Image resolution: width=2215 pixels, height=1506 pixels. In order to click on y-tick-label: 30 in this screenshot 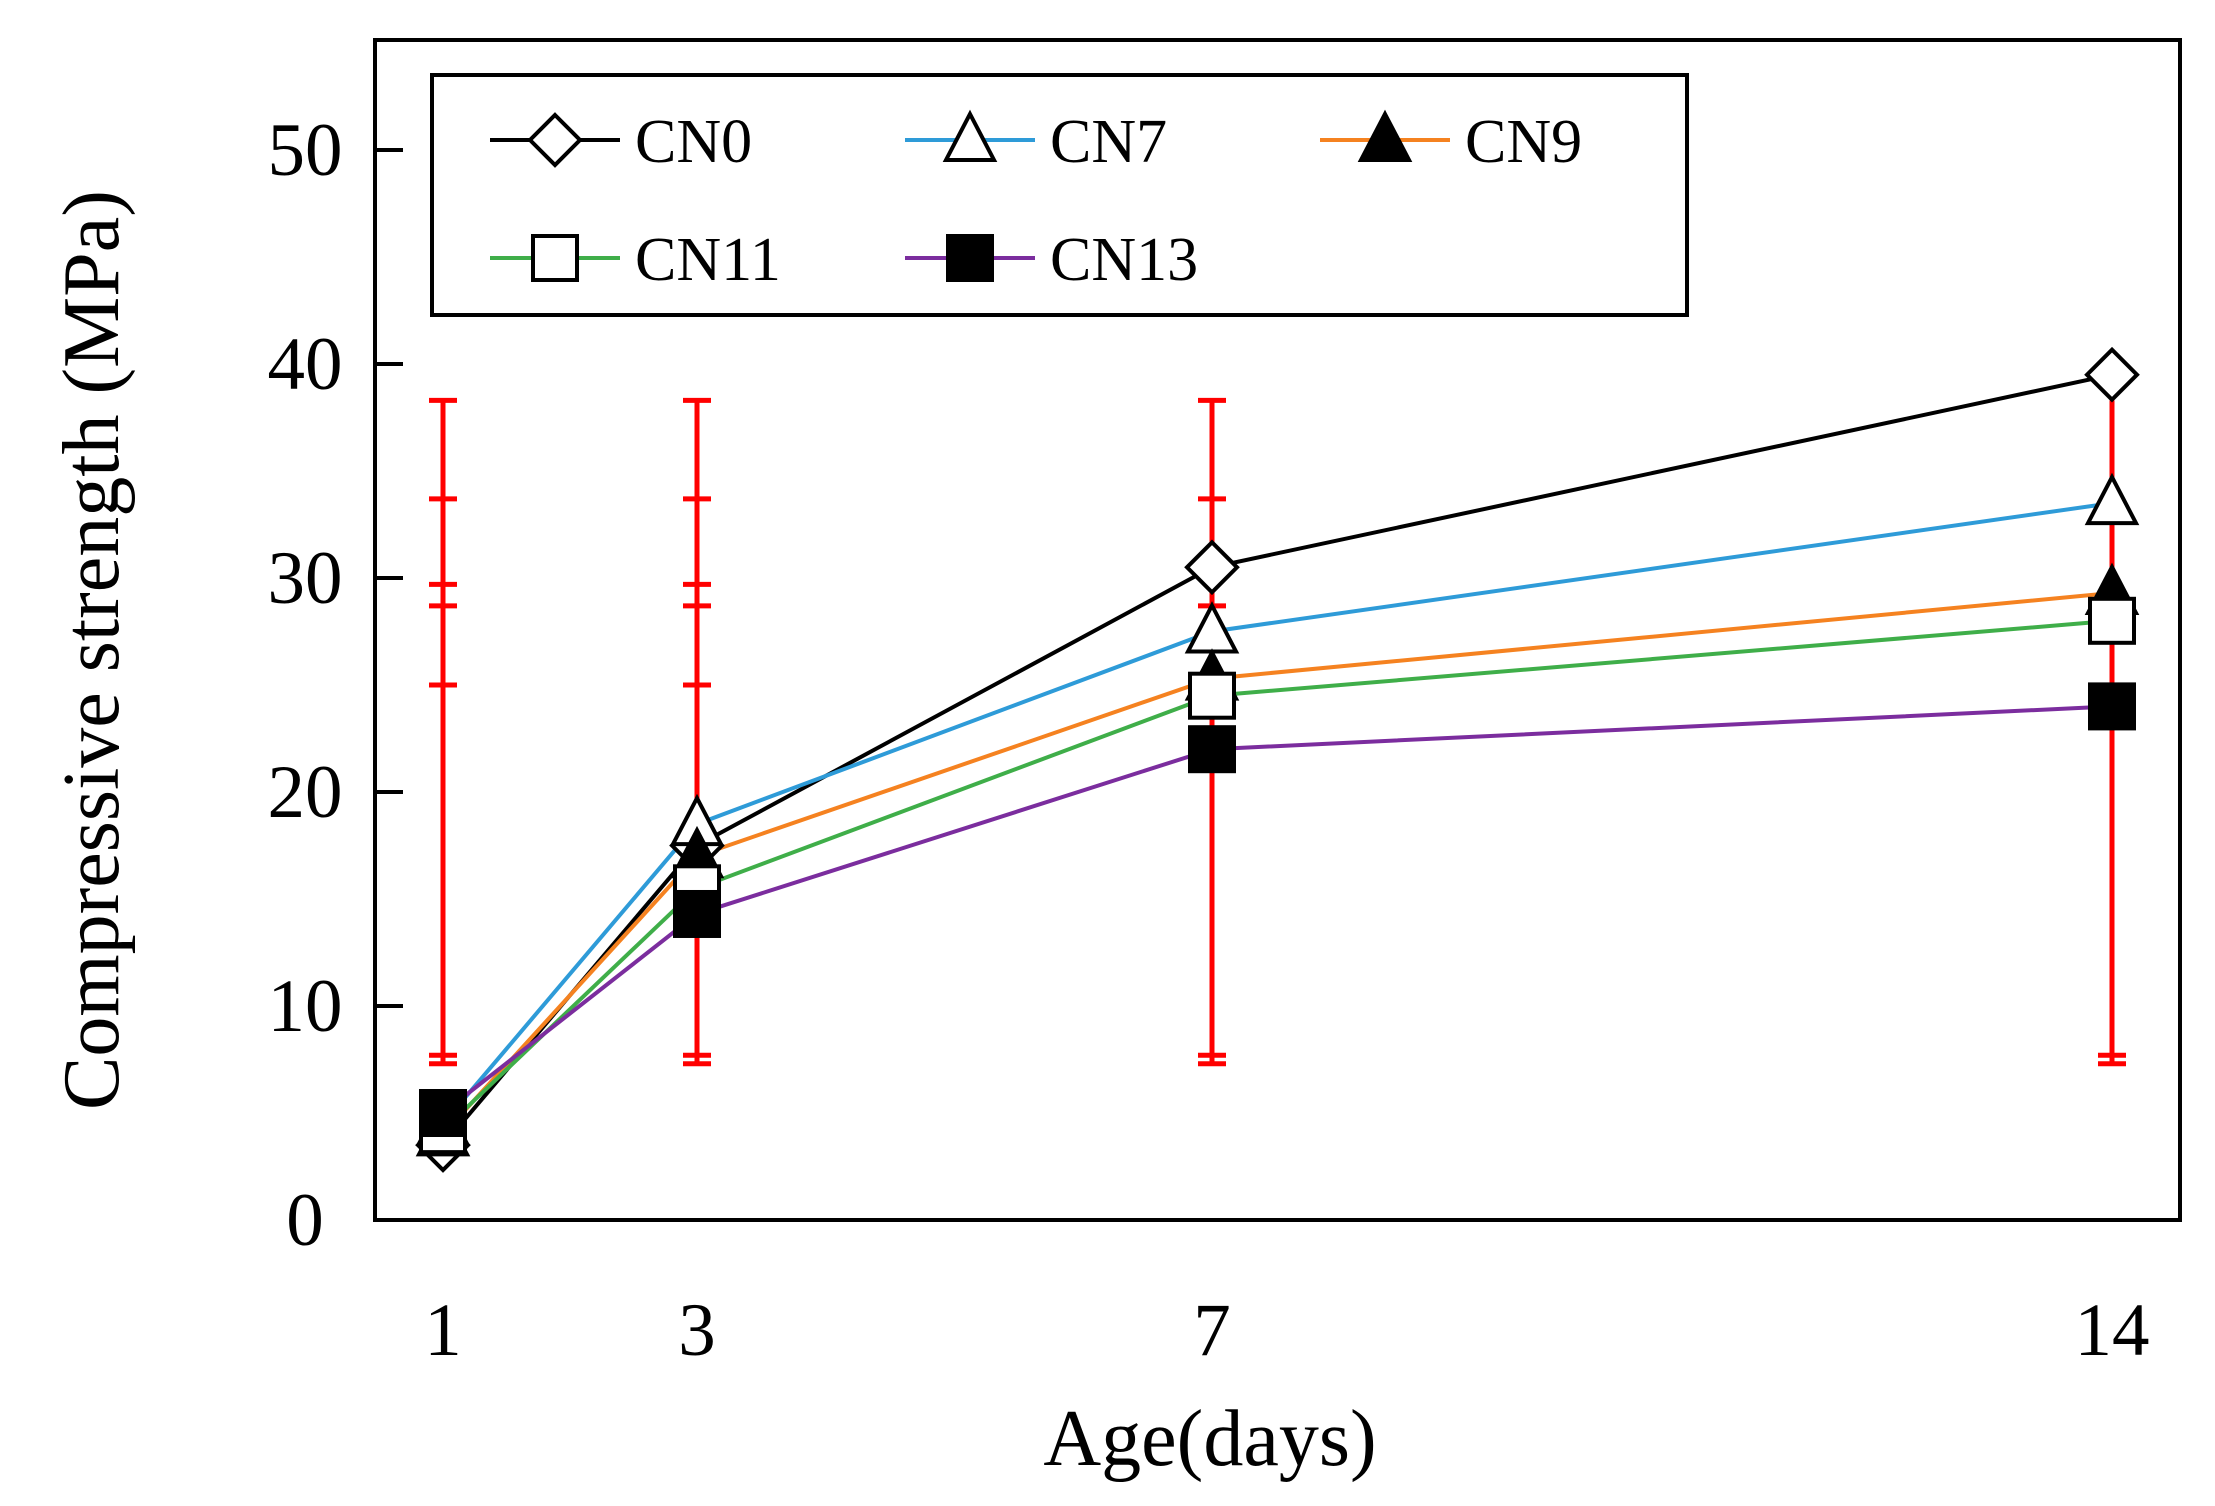, I will do `click(305, 578)`.